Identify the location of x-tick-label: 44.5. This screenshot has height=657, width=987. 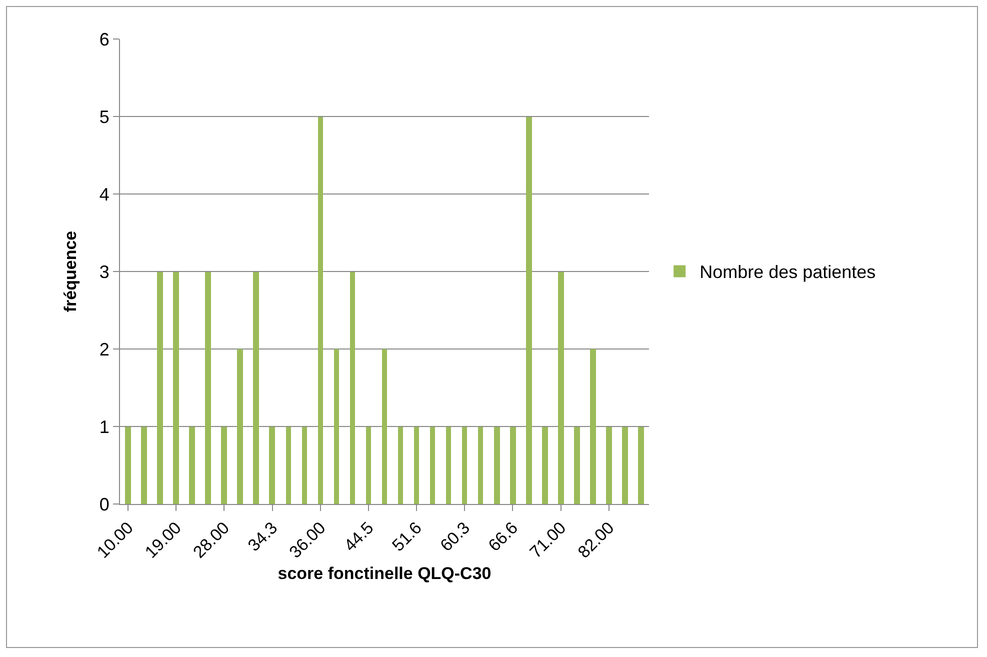
(359, 537).